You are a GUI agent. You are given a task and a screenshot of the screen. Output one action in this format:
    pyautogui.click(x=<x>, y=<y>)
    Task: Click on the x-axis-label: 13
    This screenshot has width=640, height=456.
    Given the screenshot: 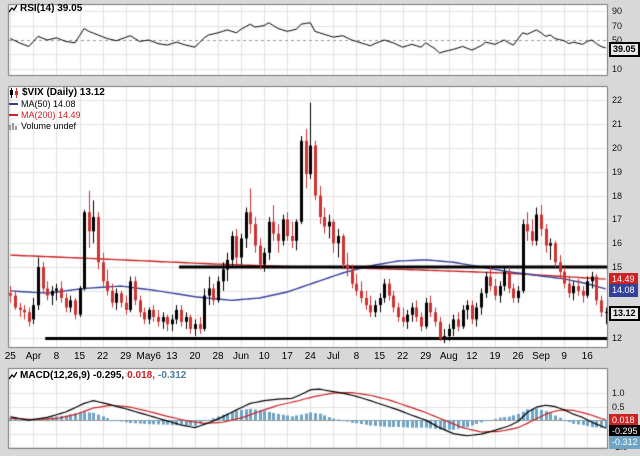 What is the action you would take?
    pyautogui.click(x=172, y=356)
    